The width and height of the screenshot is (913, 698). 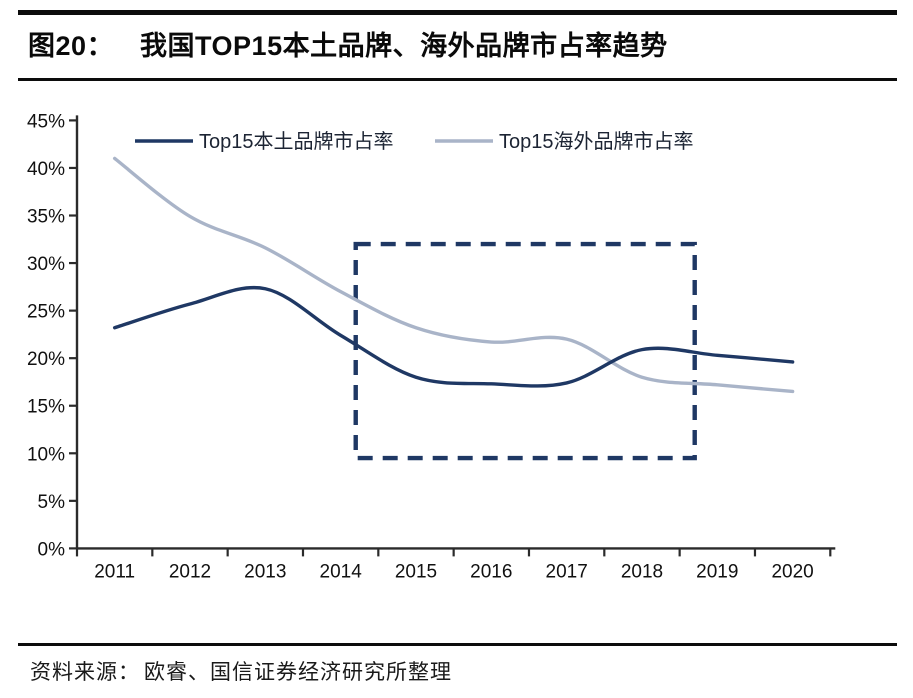 I want to click on y-axis-tick-label: 10%, so click(x=46, y=454).